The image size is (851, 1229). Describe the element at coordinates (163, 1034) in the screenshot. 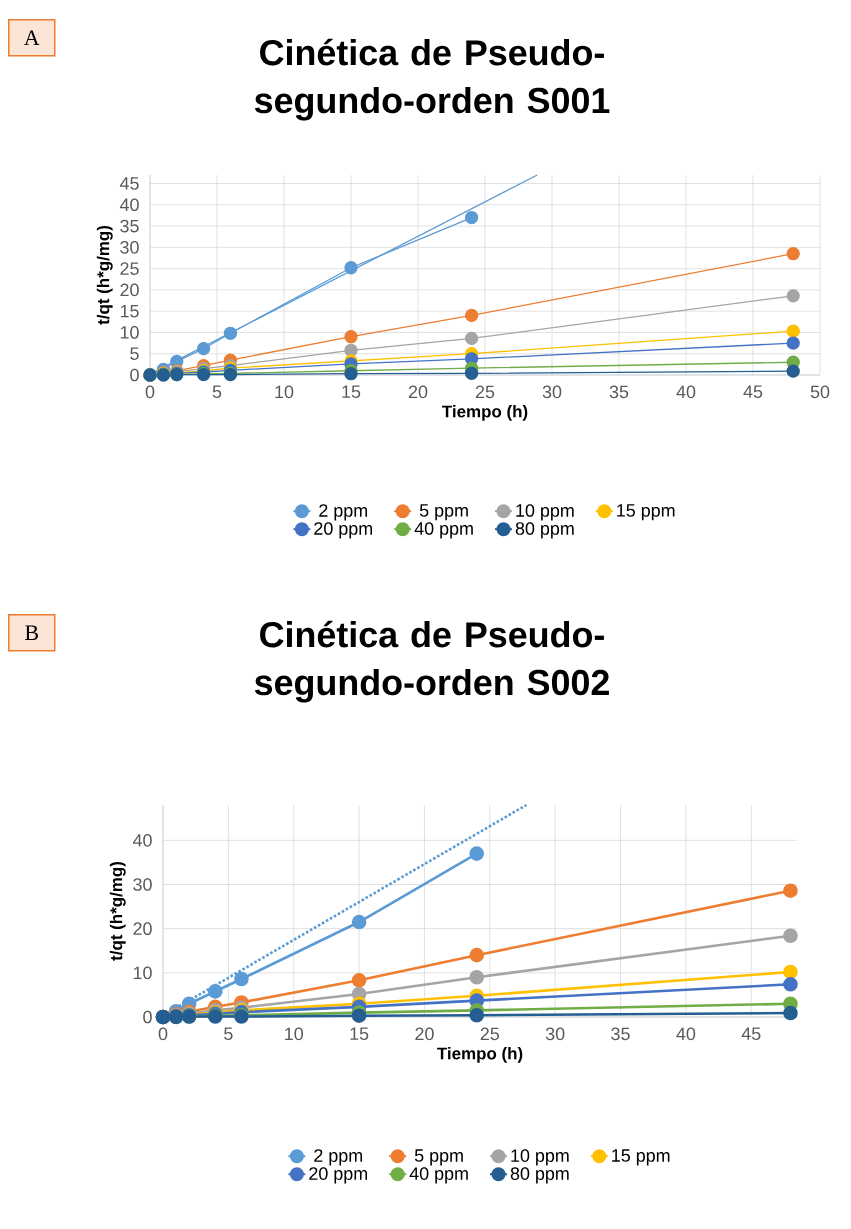

I see `x-tick-label: 0` at that location.